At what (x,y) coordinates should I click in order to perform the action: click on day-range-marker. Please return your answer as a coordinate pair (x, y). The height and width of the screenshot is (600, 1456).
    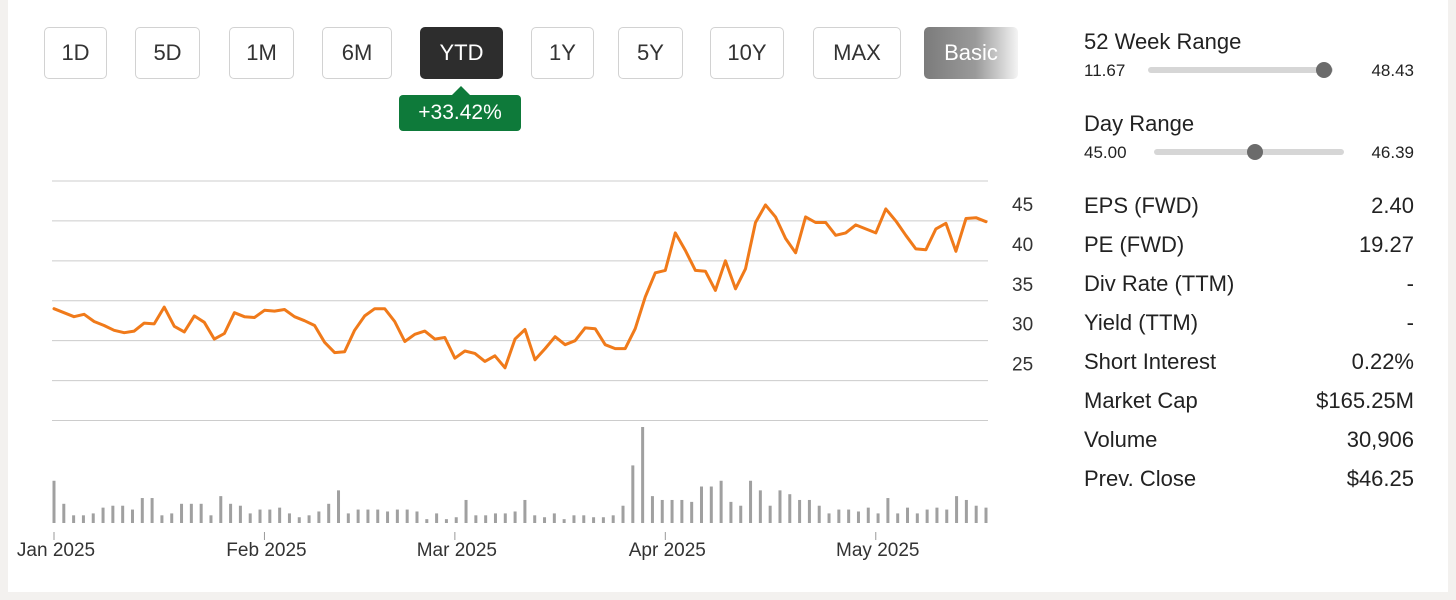
    Looking at the image, I should click on (1254, 152).